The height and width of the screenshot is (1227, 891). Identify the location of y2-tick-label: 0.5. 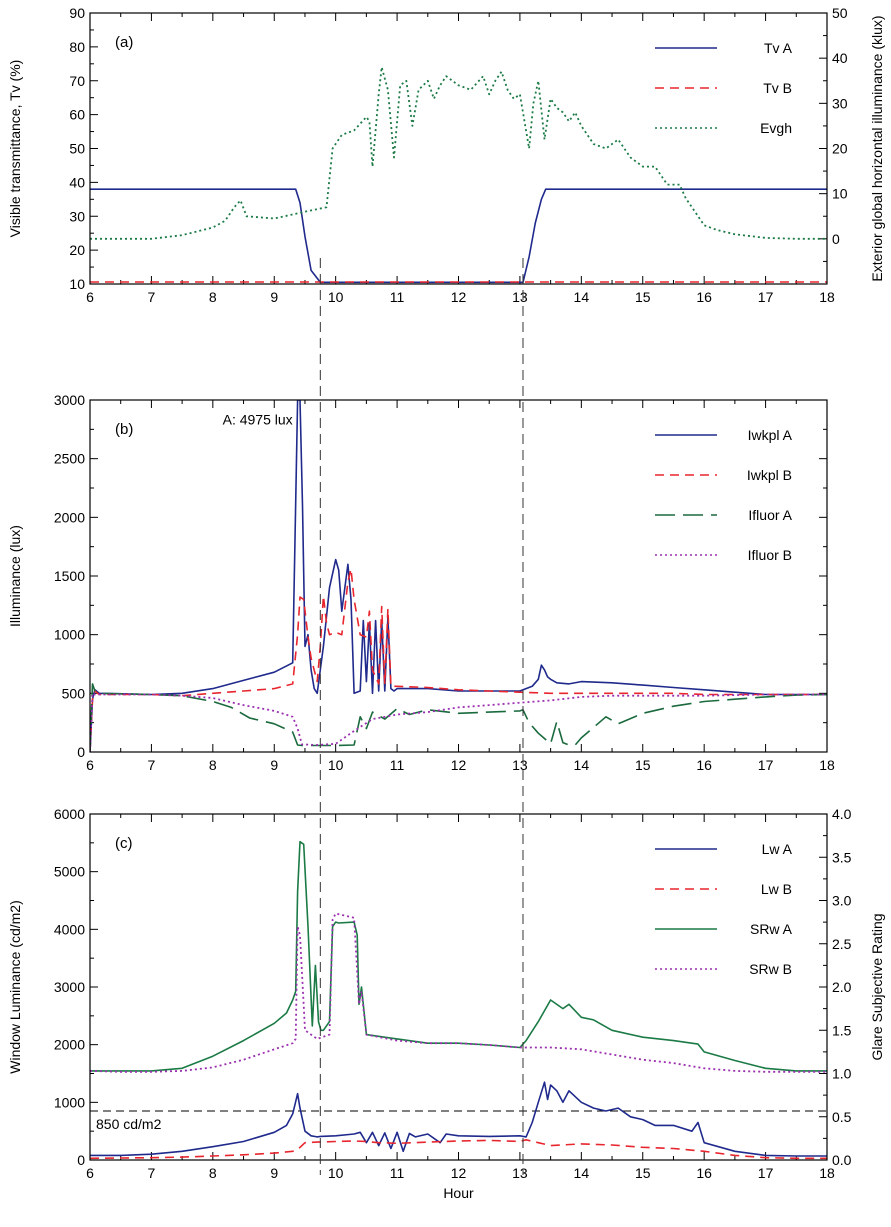
(842, 1117).